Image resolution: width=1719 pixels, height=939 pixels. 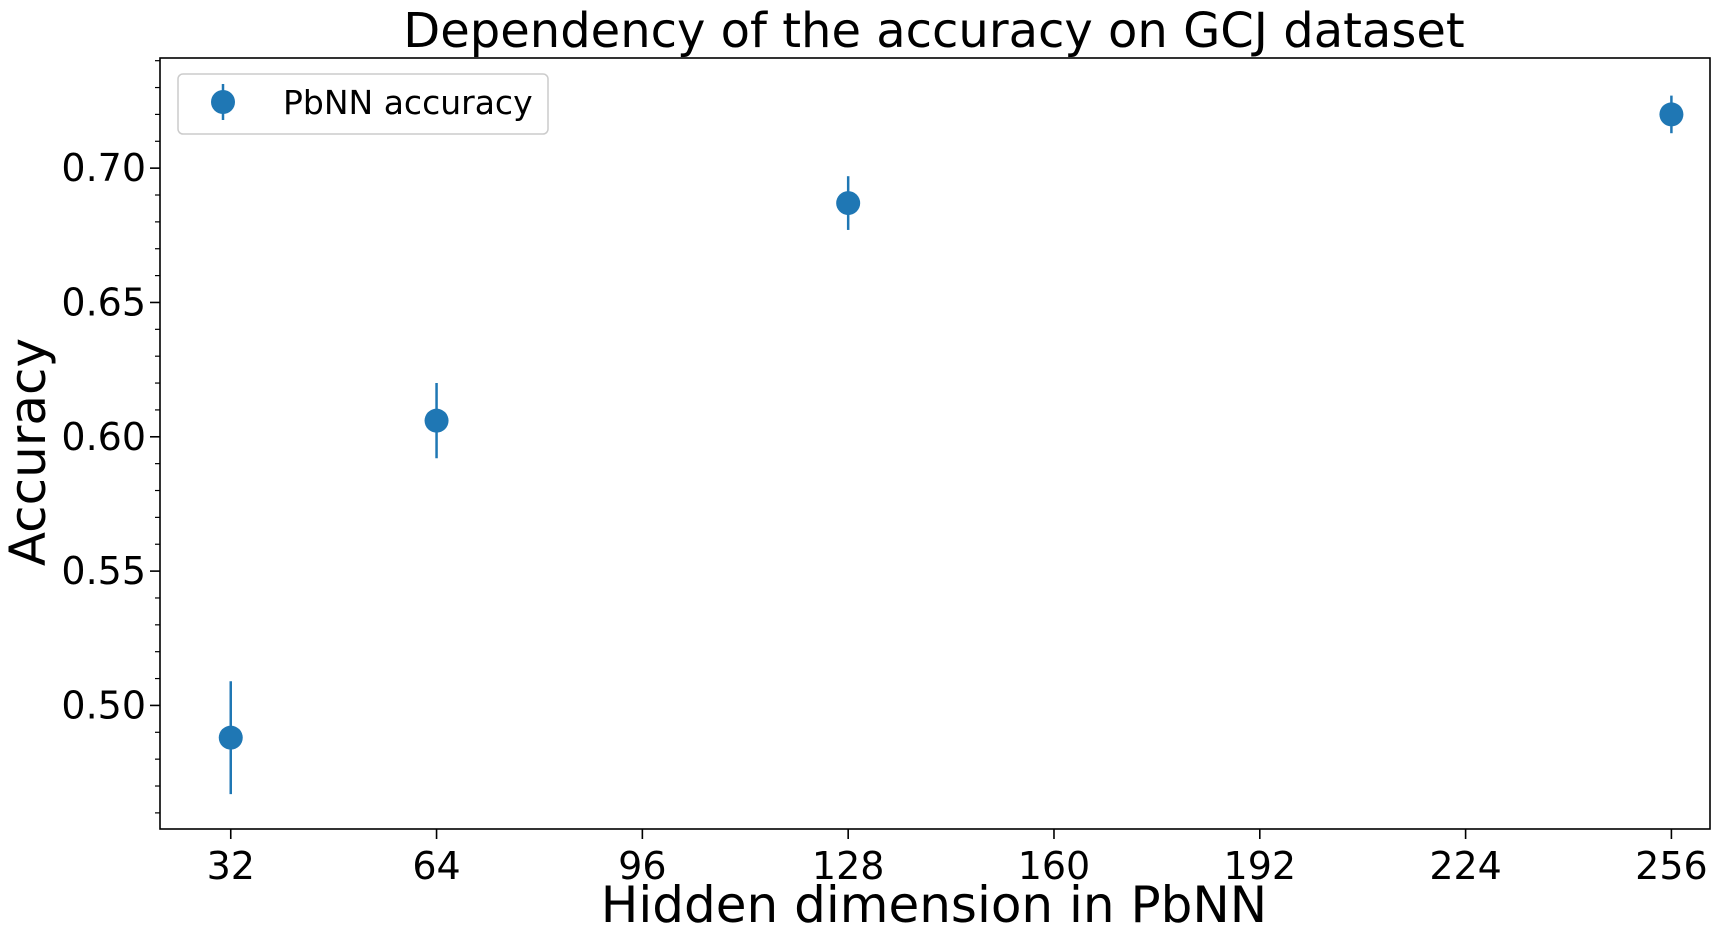 What do you see at coordinates (1671, 866) in the screenshot?
I see `x-tick-label: 256` at bounding box center [1671, 866].